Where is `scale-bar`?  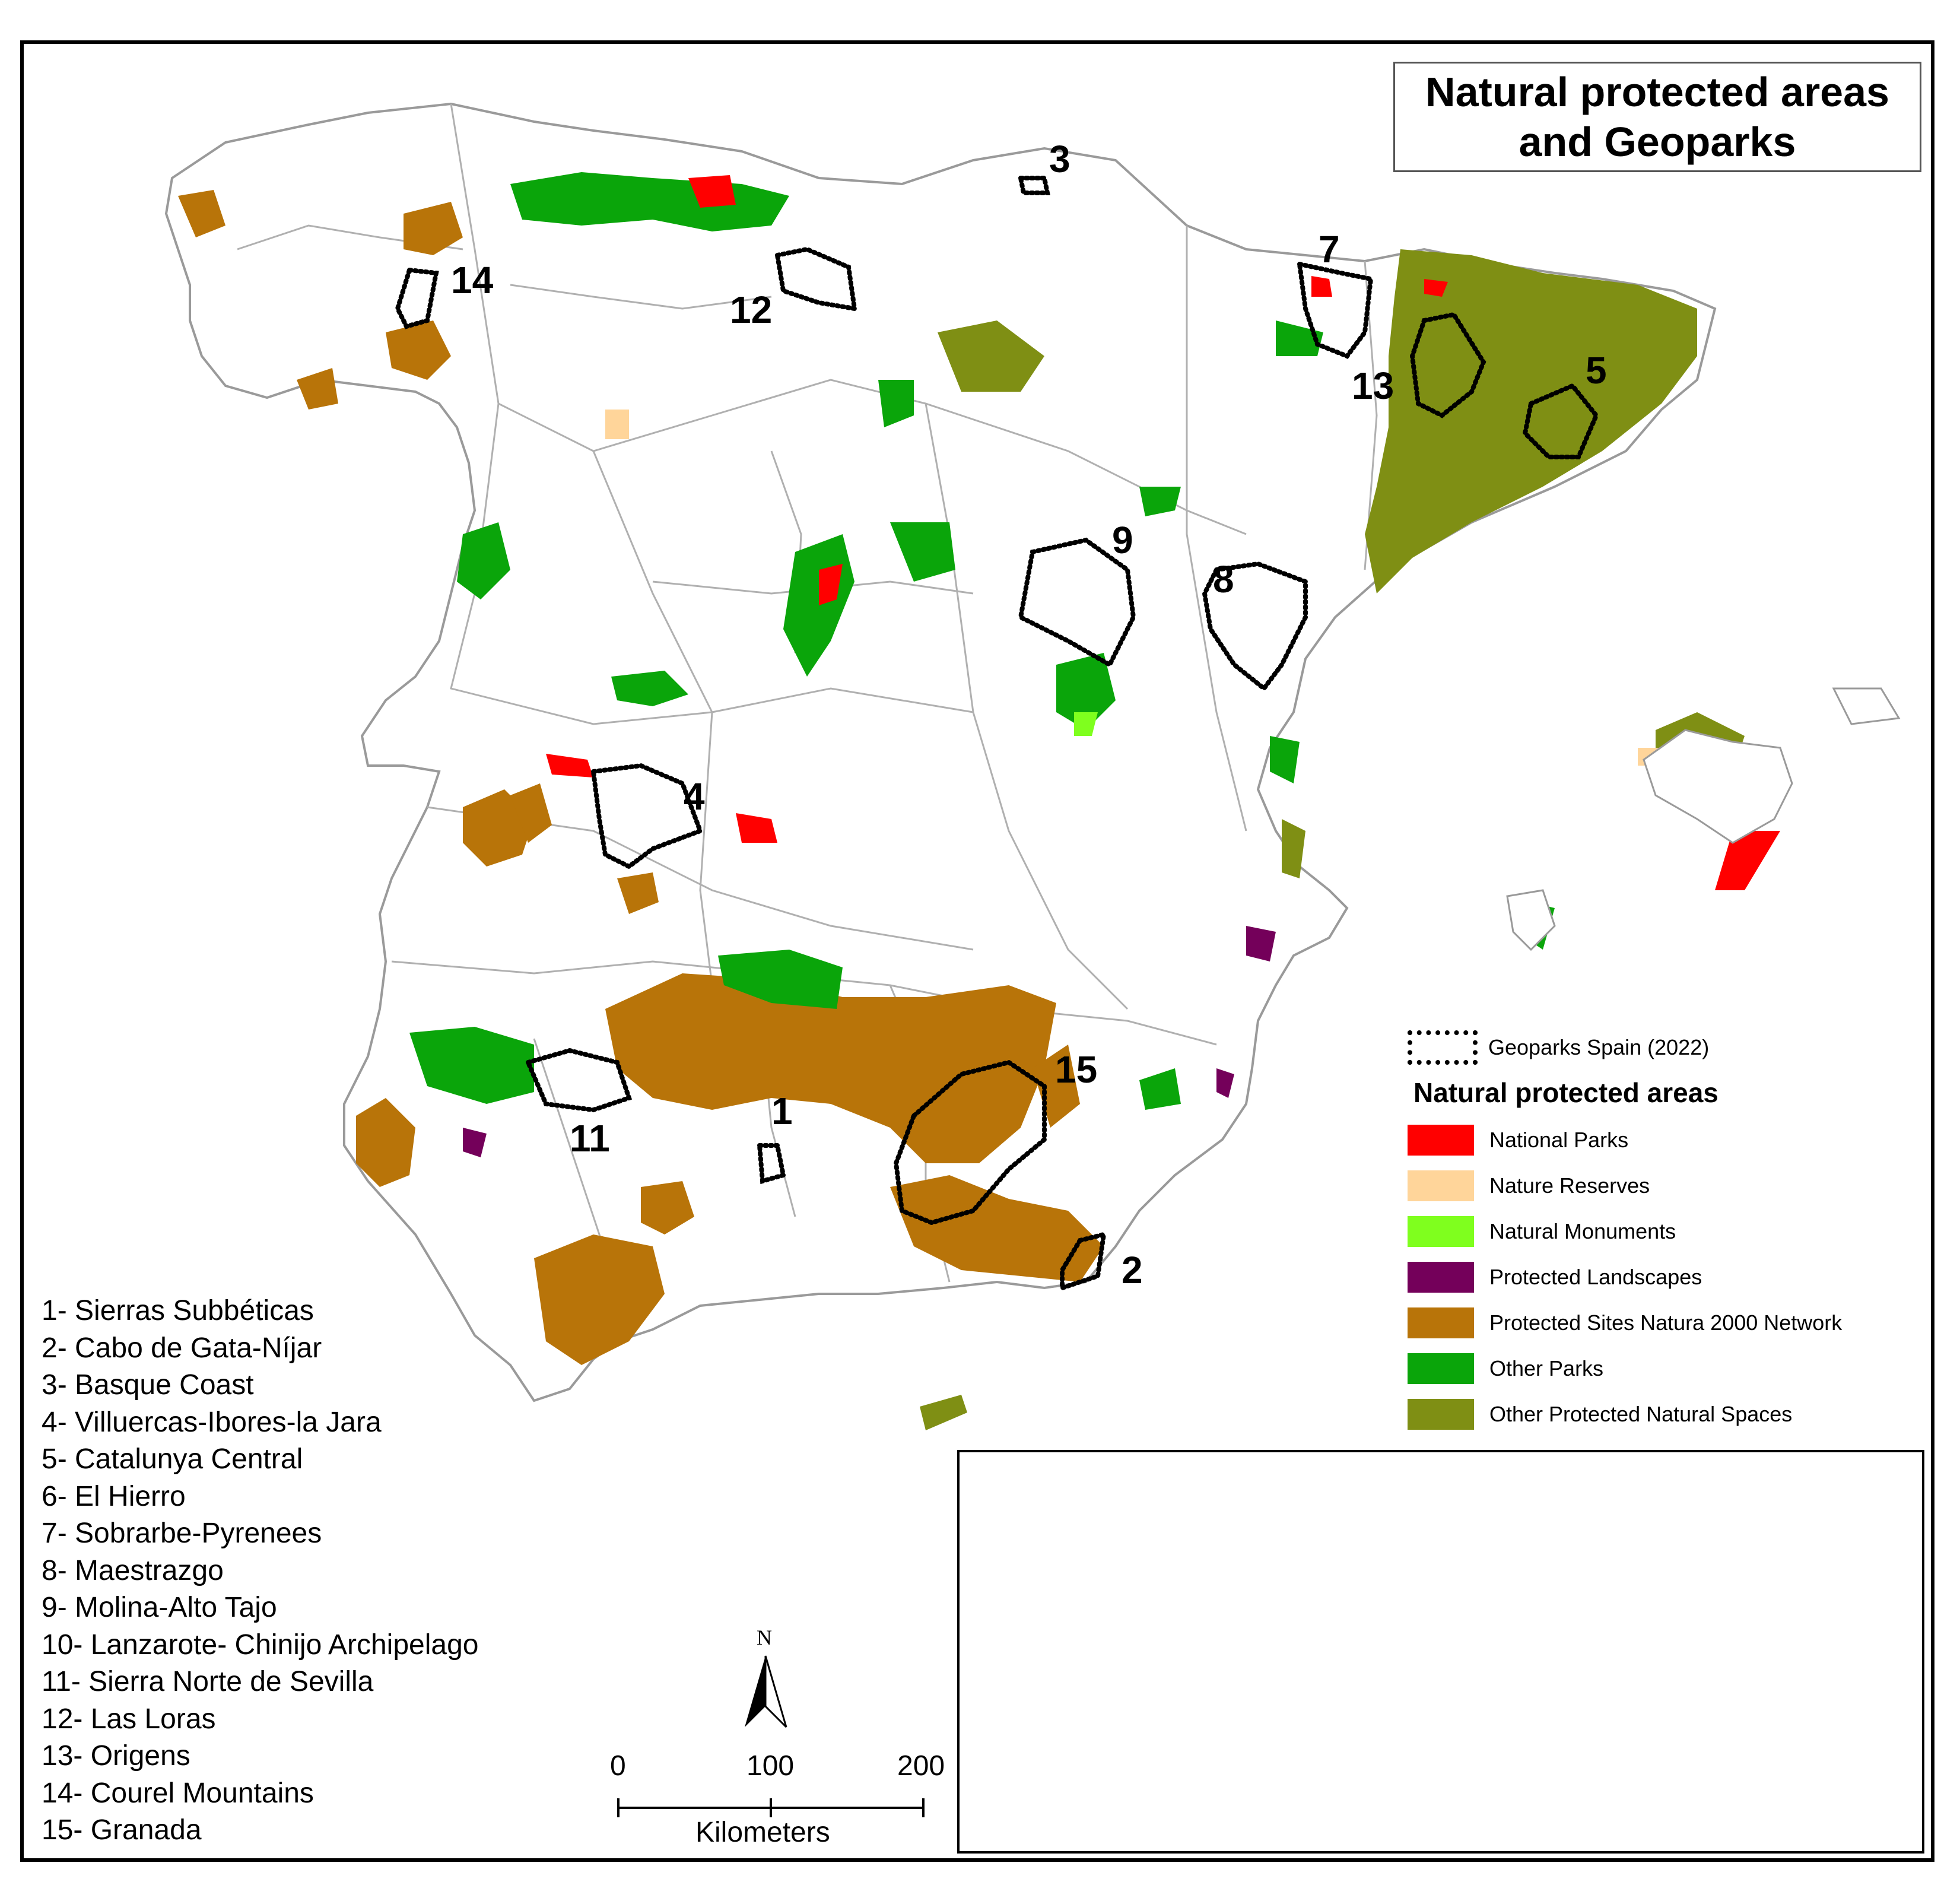
scale-bar is located at coordinates (771, 1807).